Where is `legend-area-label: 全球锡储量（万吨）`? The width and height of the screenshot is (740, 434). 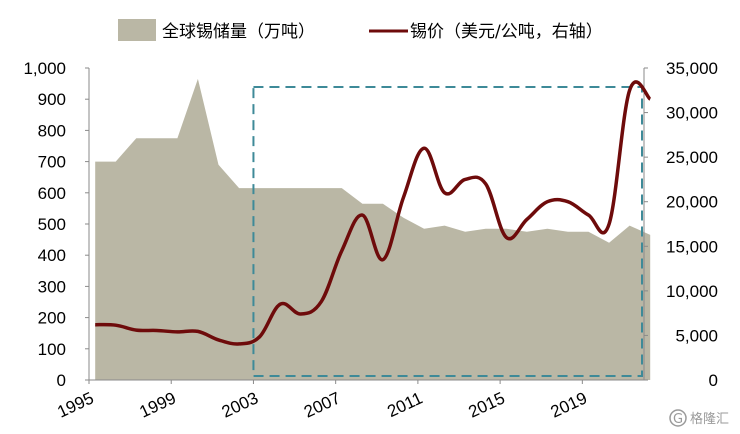 legend-area-label: 全球锡储量（万吨） is located at coordinates (238, 32).